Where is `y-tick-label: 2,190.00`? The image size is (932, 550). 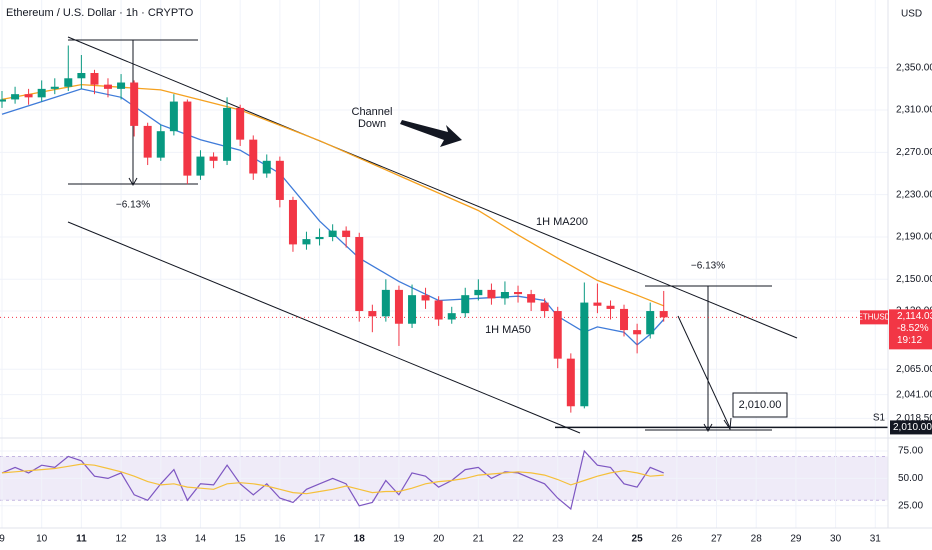
y-tick-label: 2,190.00 is located at coordinates (914, 237).